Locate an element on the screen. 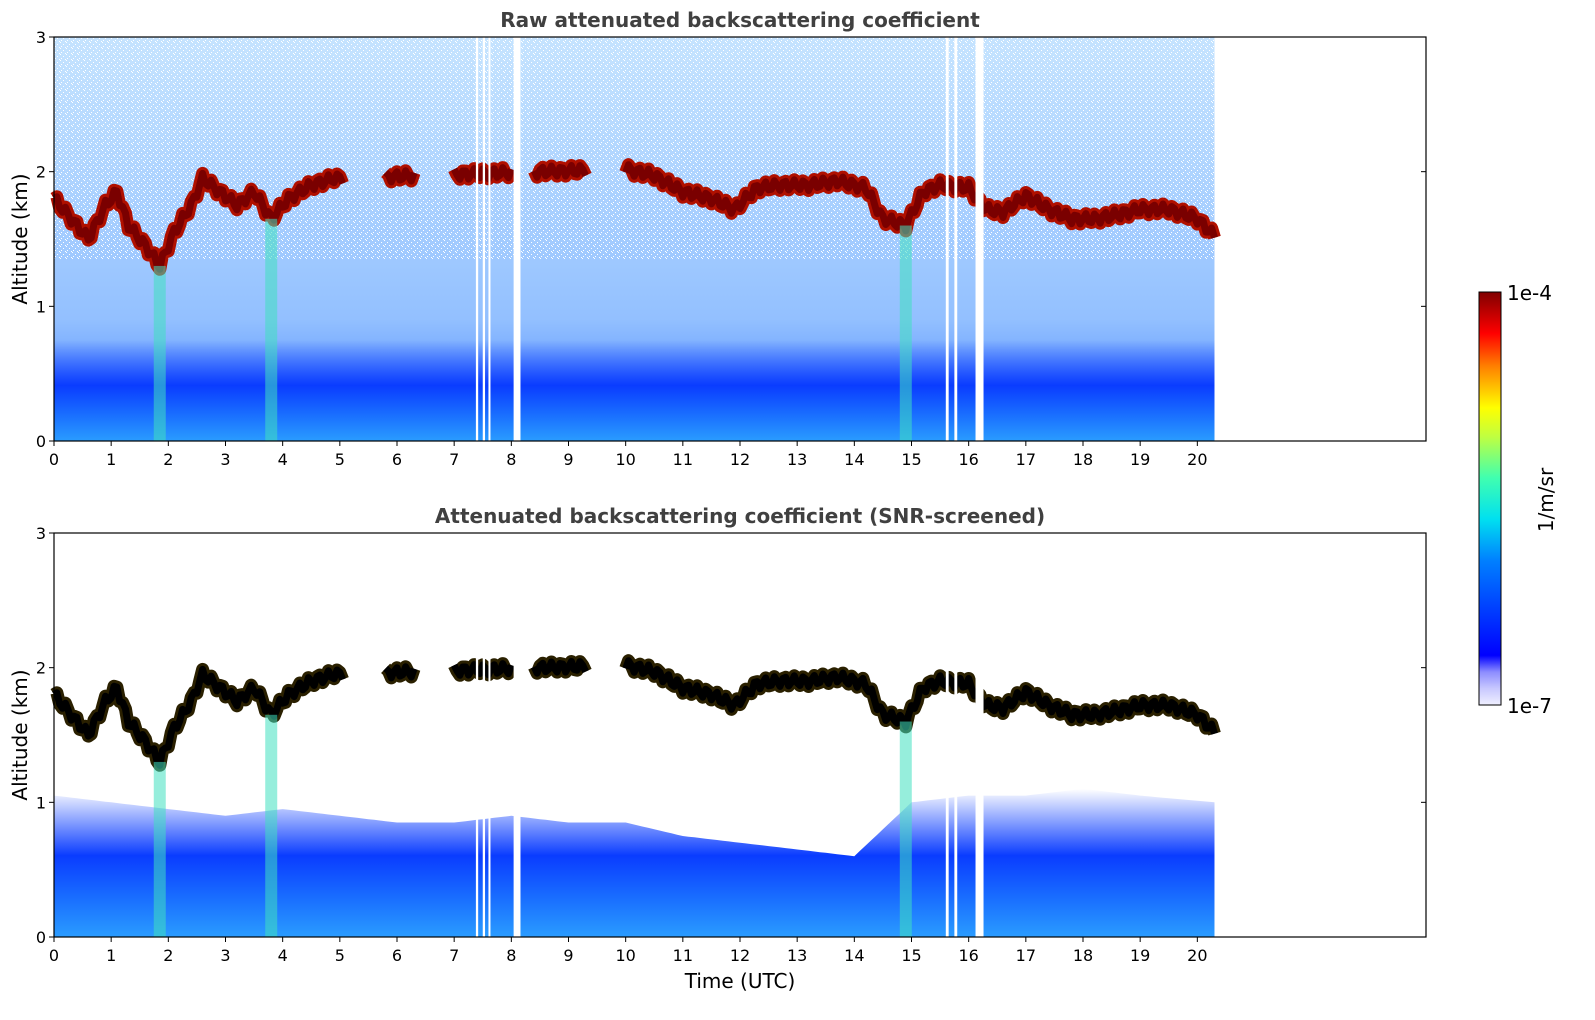 Image resolution: width=1595 pixels, height=1020 pixels. x-tick-label: 4 is located at coordinates (283, 459).